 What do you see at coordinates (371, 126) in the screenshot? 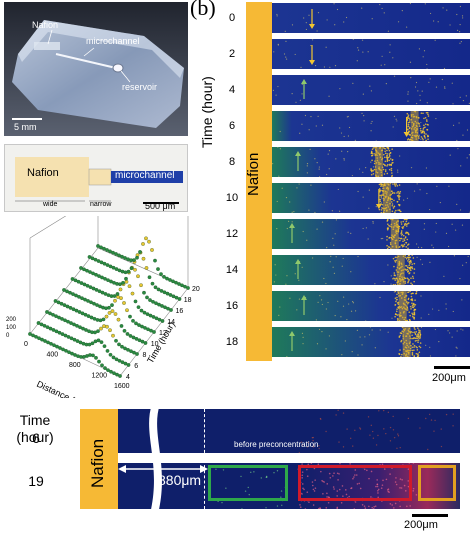
I see `fluorescence-strip-6h` at bounding box center [371, 126].